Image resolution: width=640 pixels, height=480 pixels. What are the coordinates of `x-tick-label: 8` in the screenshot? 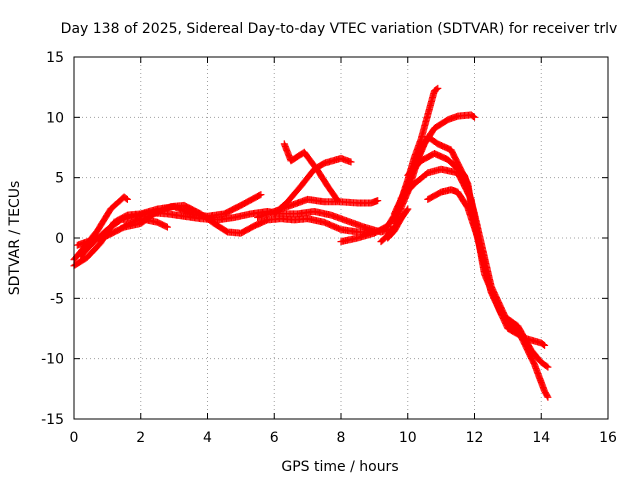 It's located at (341, 438).